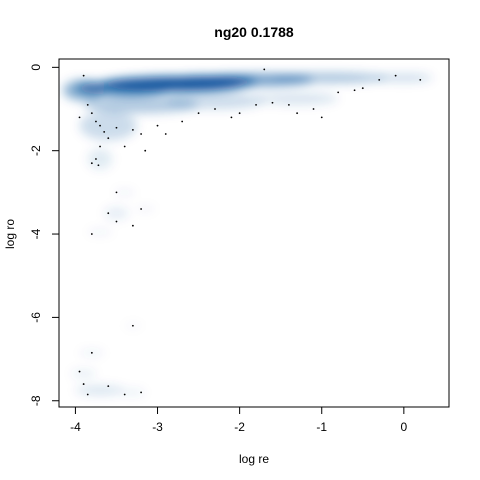 This screenshot has height=480, width=480. What do you see at coordinates (36, 233) in the screenshot?
I see `y-tick-label: -4` at bounding box center [36, 233].